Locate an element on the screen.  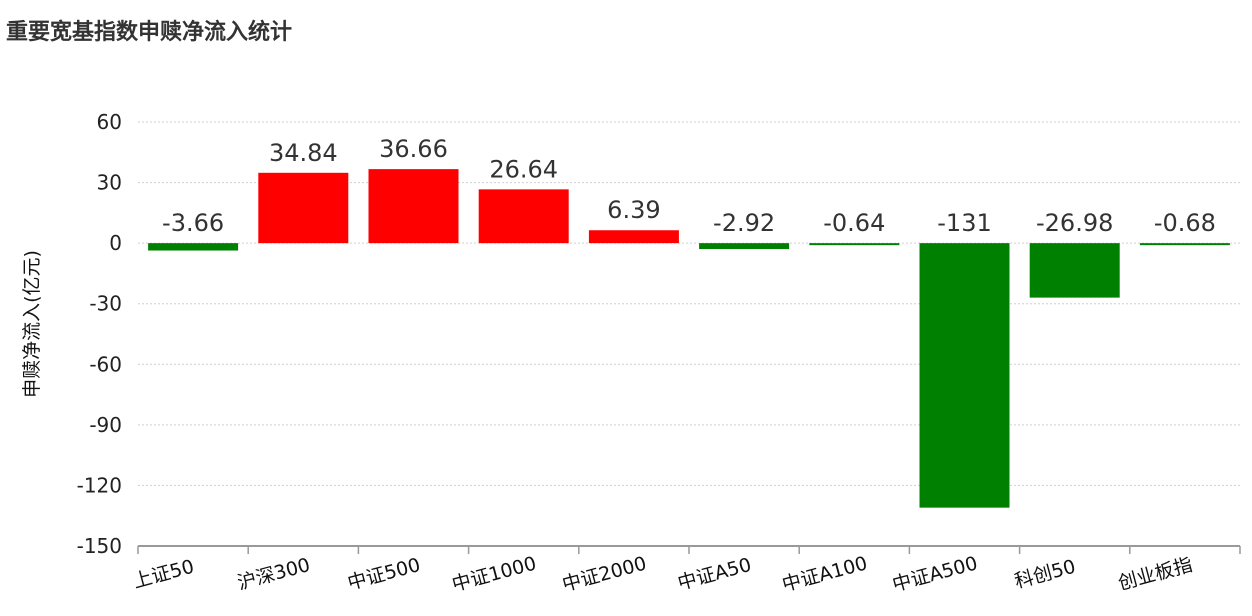
y-tick-label: 30 is located at coordinates (109, 183).